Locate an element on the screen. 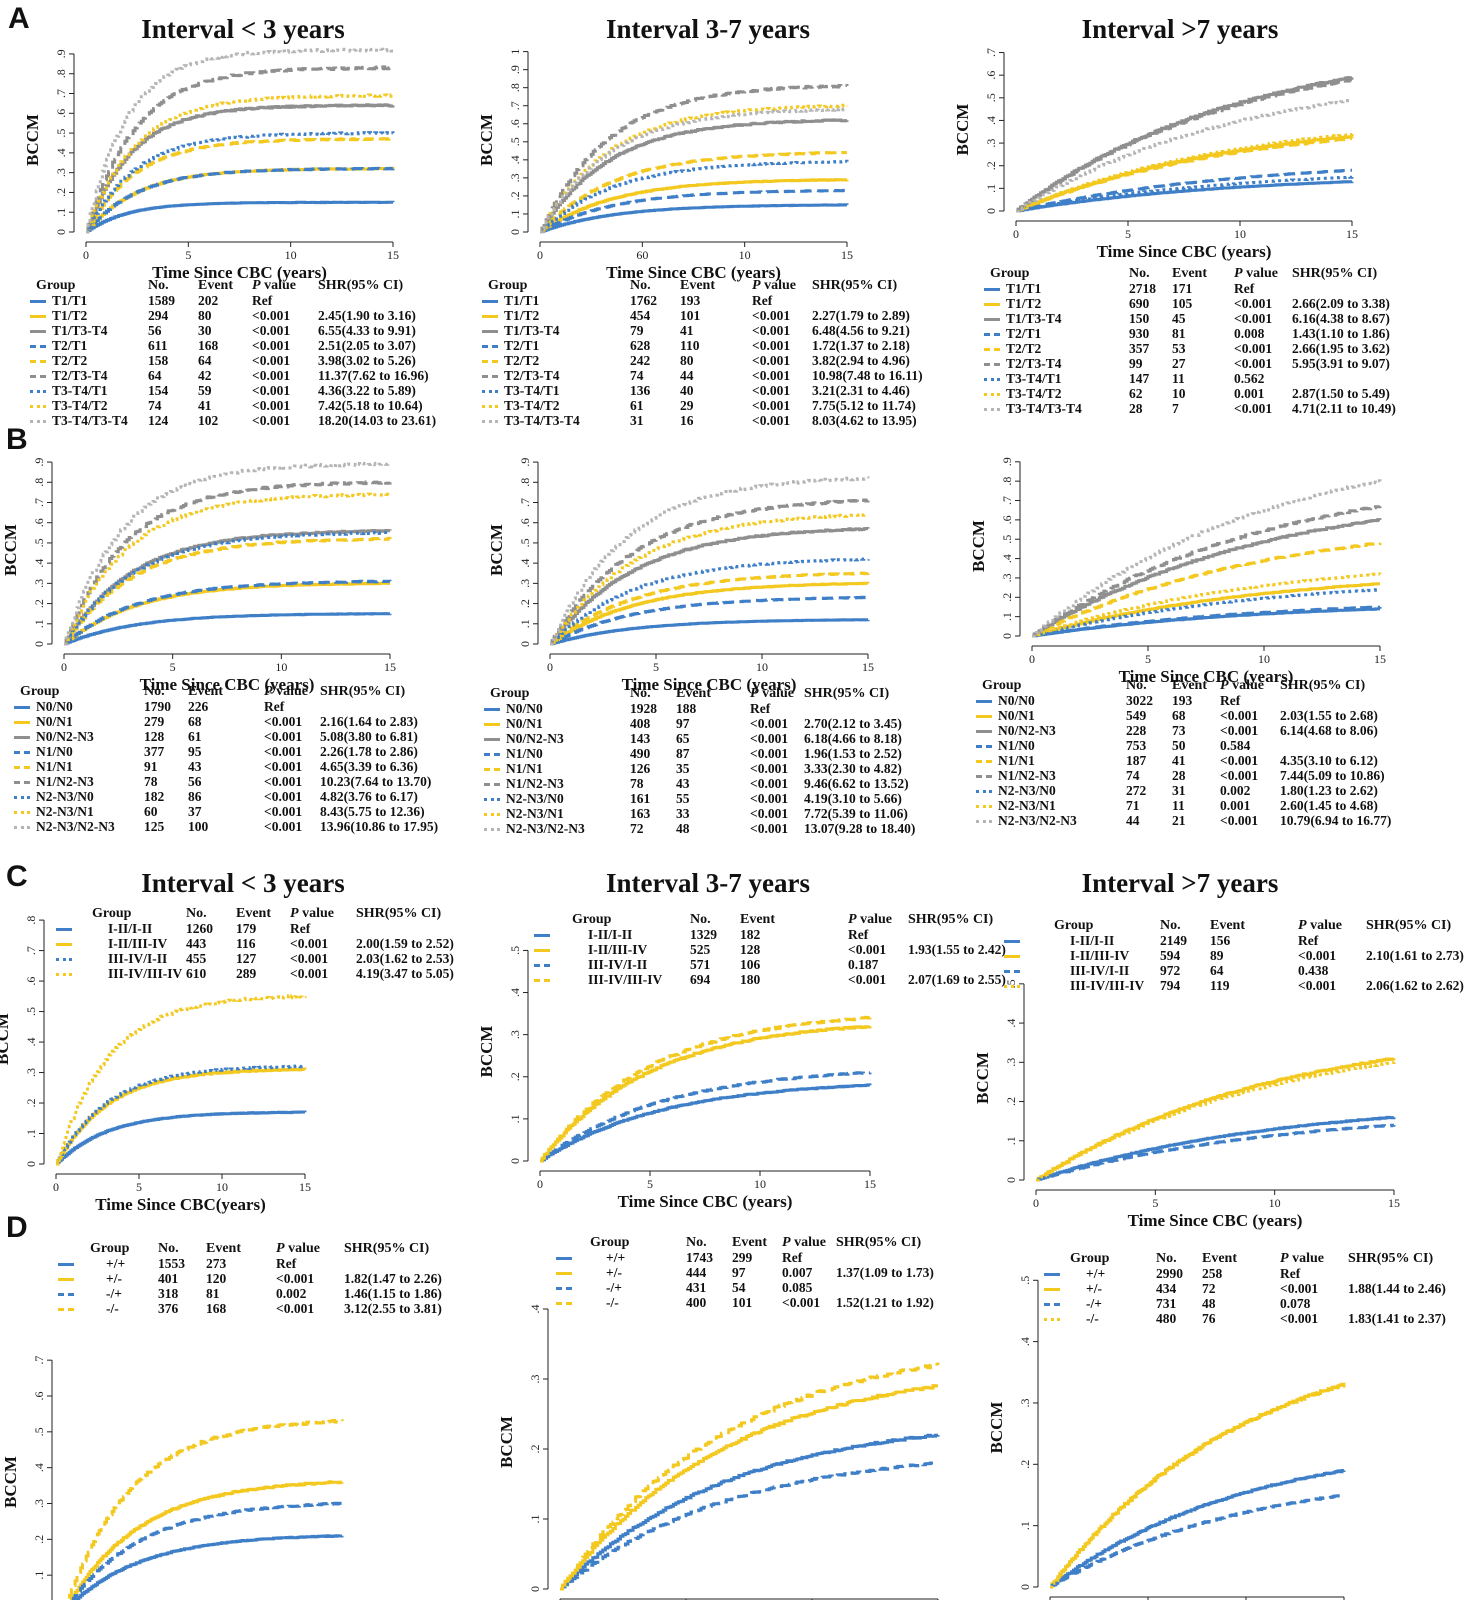 The image size is (1468, 1600). series-line-iii-iv-i-ii is located at coordinates (181, 1115).